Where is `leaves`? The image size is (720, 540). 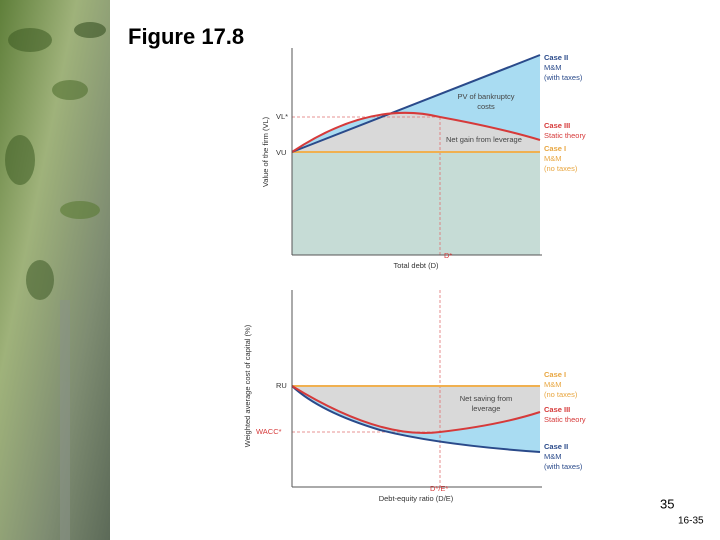 leaves is located at coordinates (55, 281).